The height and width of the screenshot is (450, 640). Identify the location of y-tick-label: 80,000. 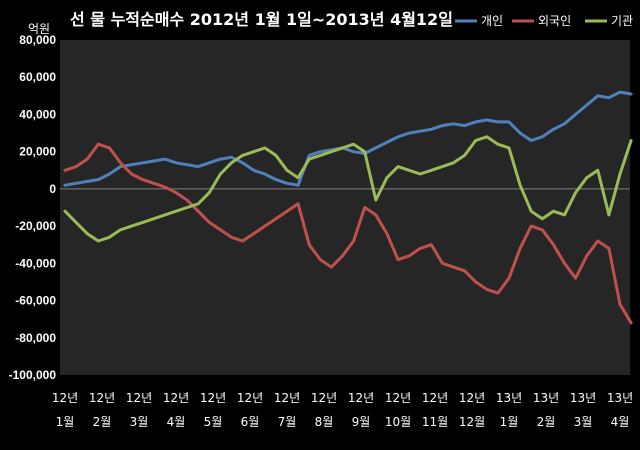
(37, 40).